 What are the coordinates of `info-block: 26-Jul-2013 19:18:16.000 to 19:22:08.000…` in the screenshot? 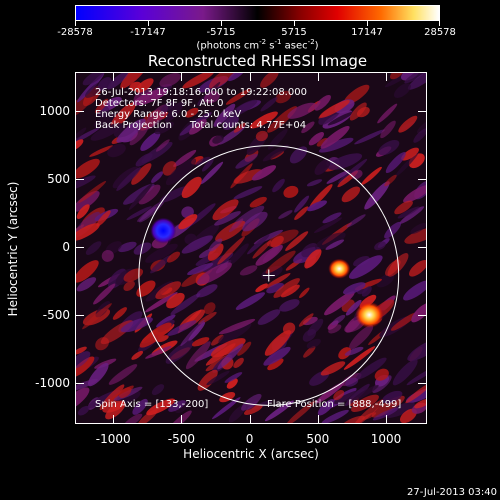 It's located at (201, 109).